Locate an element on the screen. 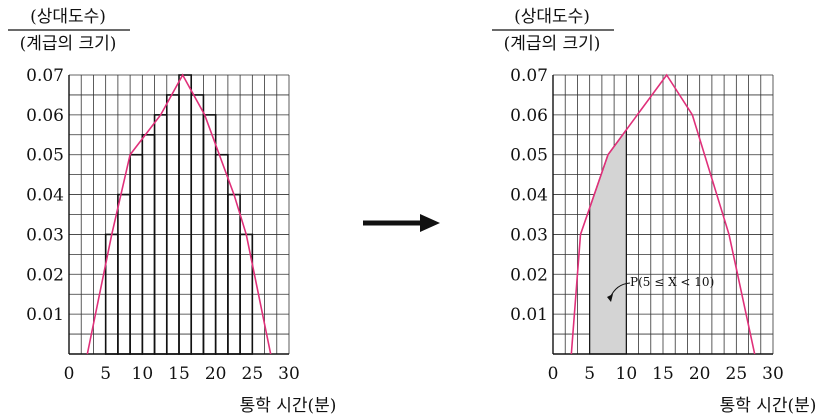 The image size is (837, 418). right-x-axis-label: 통학 시간(분) is located at coordinates (768, 406).